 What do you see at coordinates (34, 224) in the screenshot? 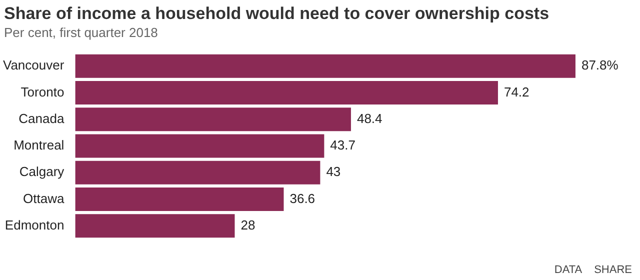
I see `y-tick-label: Edmonton` at bounding box center [34, 224].